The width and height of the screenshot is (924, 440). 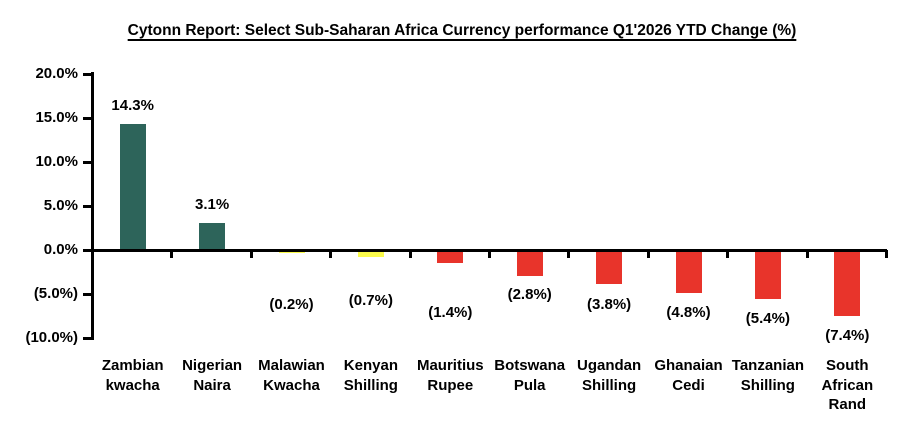 What do you see at coordinates (212, 236) in the screenshot?
I see `bar-nigerian-naira` at bounding box center [212, 236].